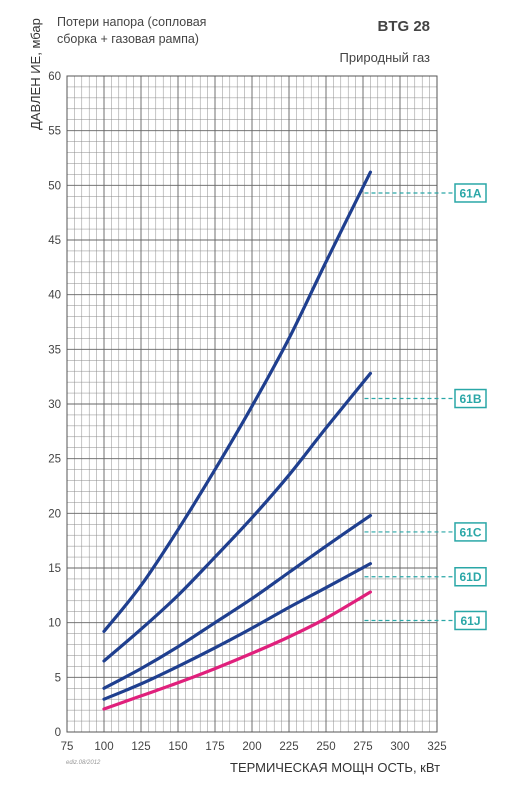 Image resolution: width=513 pixels, height=800 pixels. I want to click on y-tick-label: 10, so click(54, 624).